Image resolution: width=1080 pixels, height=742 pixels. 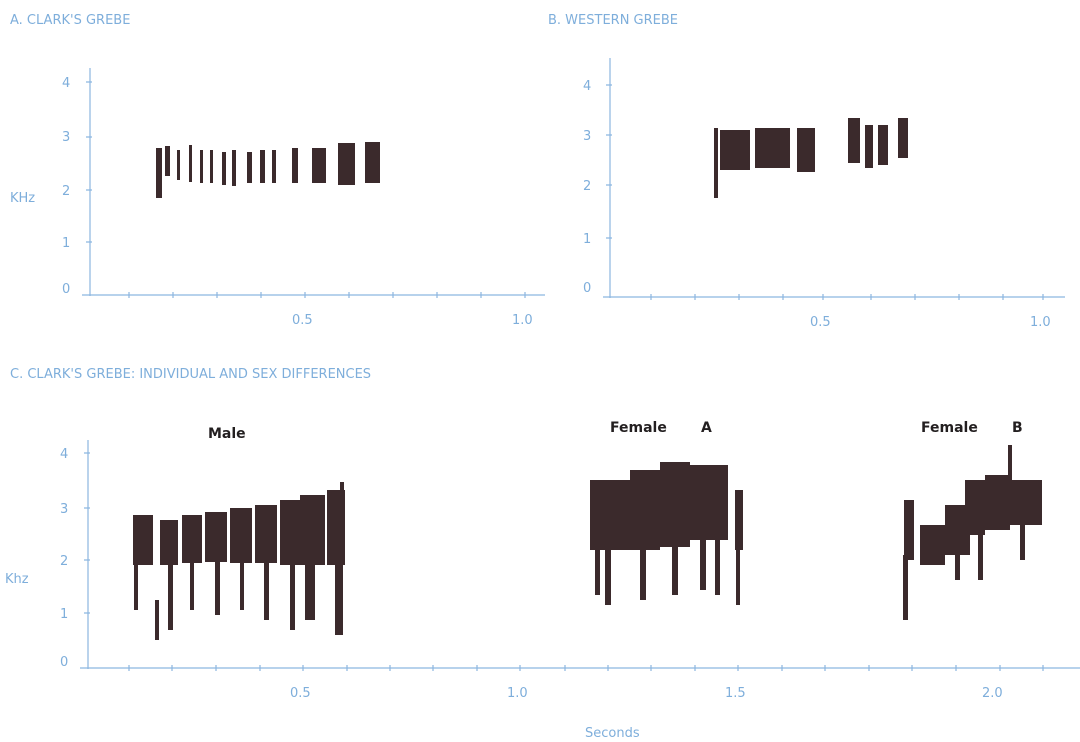 What do you see at coordinates (706, 428) in the screenshot?
I see `sample-label: A` at bounding box center [706, 428].